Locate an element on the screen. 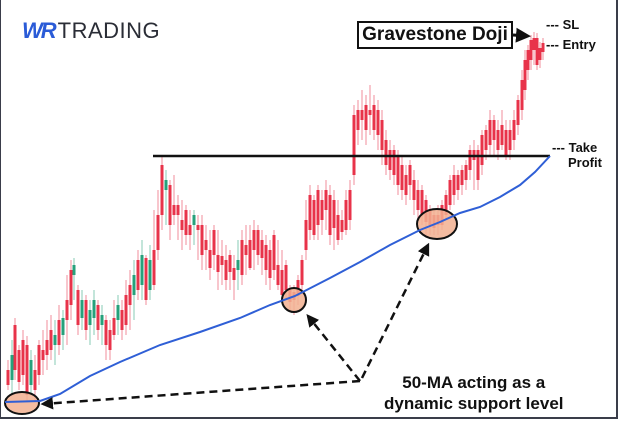  support-touch-highlight is located at coordinates (22, 403).